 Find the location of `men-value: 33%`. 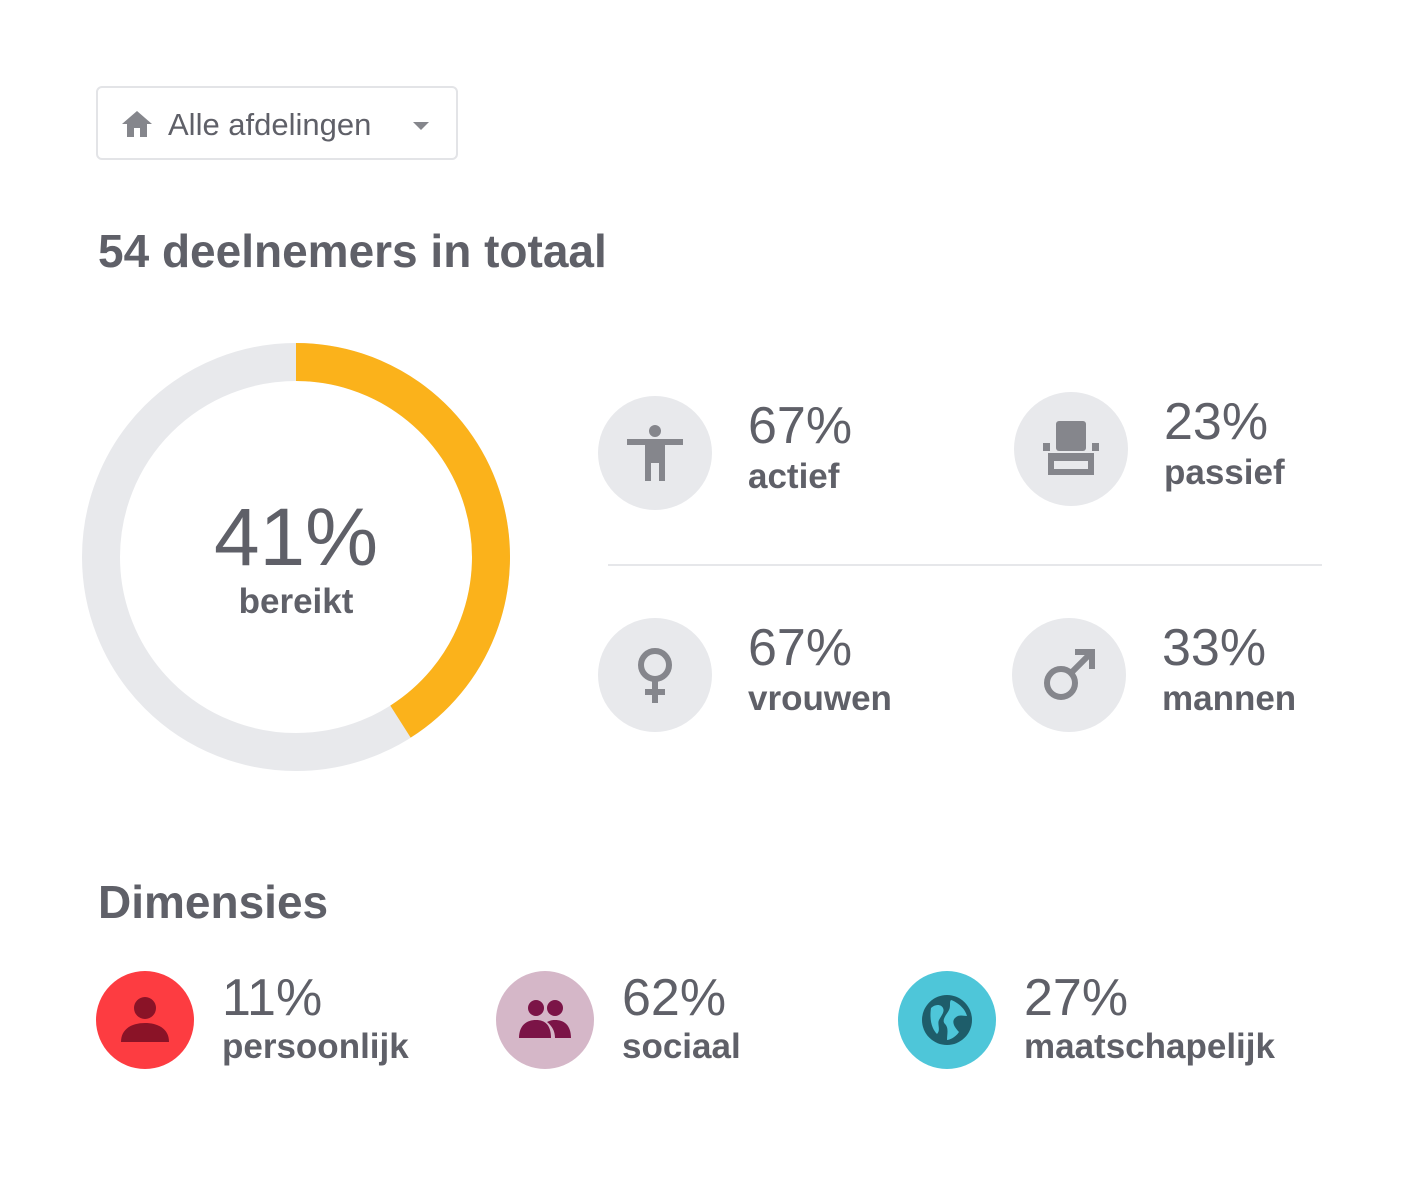

men-value: 33% is located at coordinates (1214, 648).